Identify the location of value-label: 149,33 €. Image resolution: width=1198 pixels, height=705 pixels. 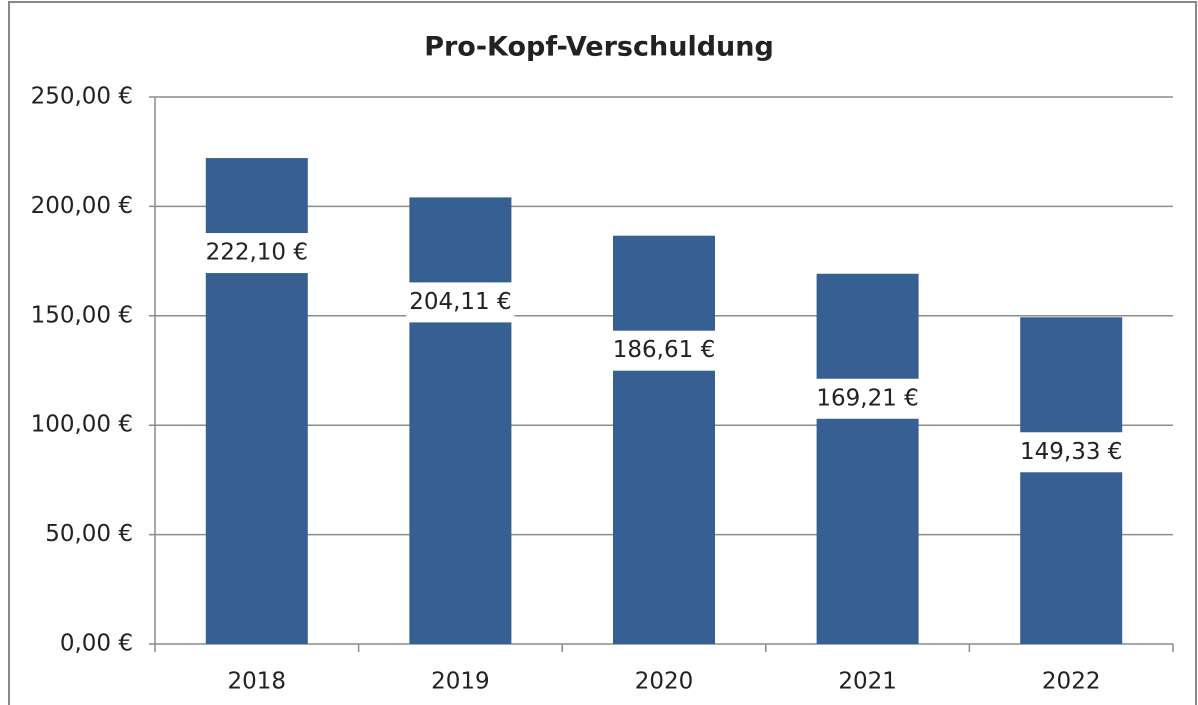
(1071, 452).